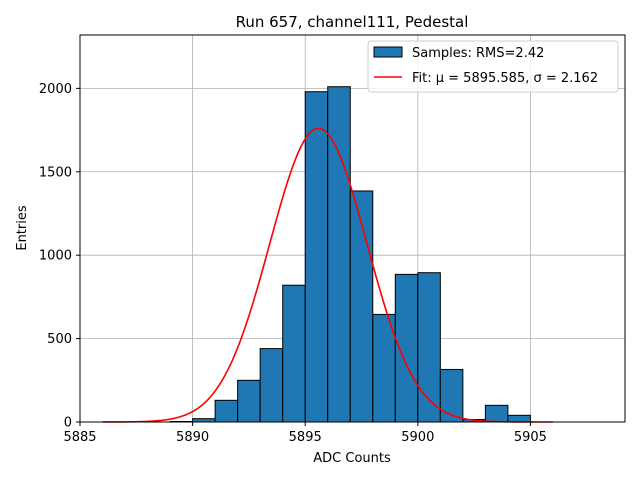 The image size is (640, 480). I want to click on y-tick-label: 0, so click(68, 423).